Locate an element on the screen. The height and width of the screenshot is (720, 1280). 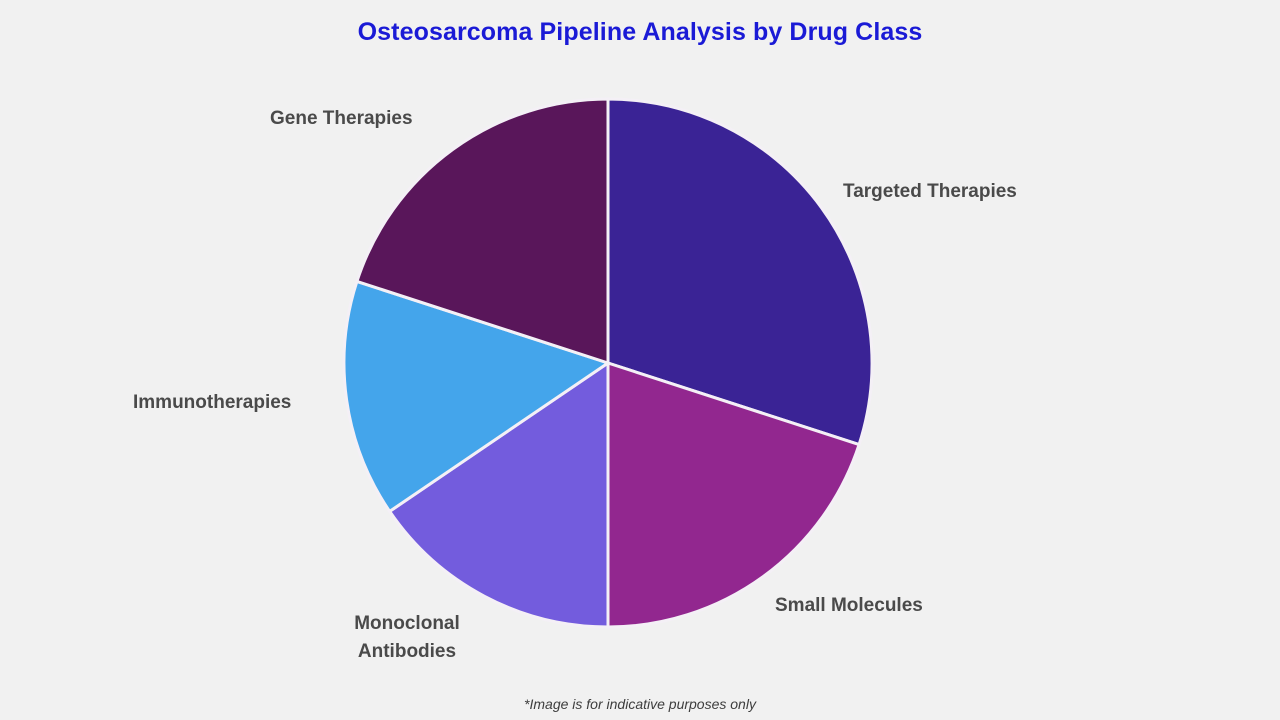
pie-label-gene-therapies: Gene Therapies is located at coordinates (341, 118).